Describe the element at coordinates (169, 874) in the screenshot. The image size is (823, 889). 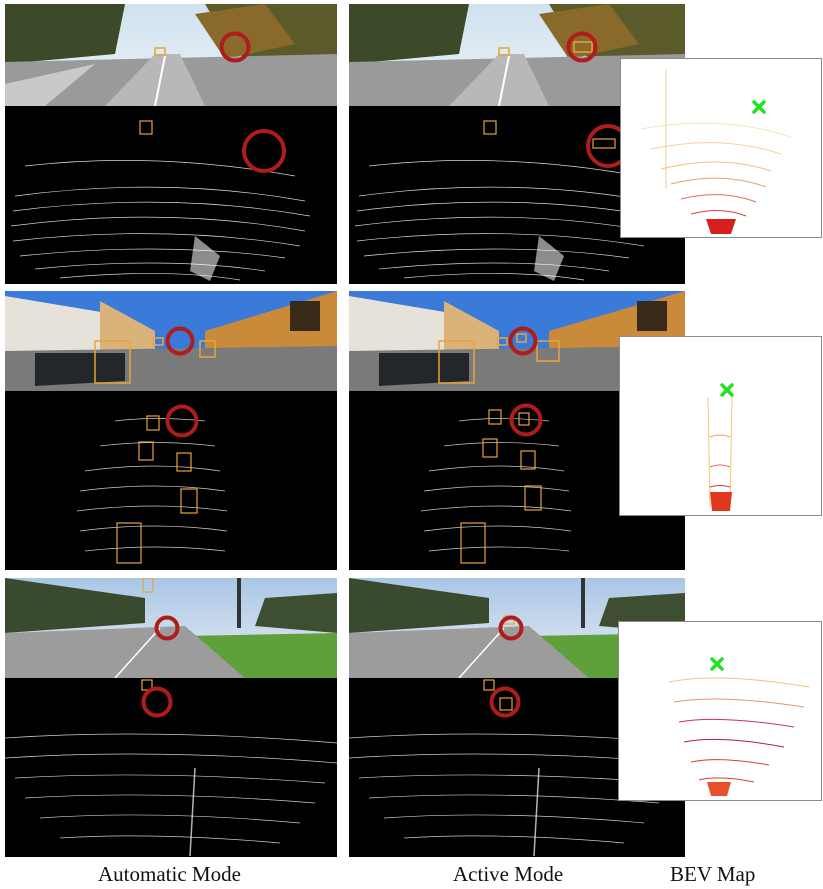
I see `caption-automatic-mode: Automatic Mode` at that location.